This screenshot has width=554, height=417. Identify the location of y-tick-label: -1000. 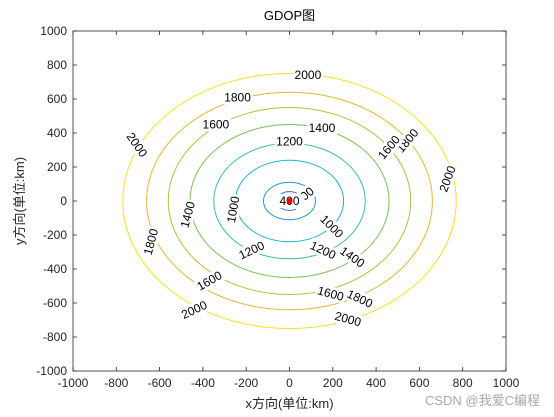
(51, 371).